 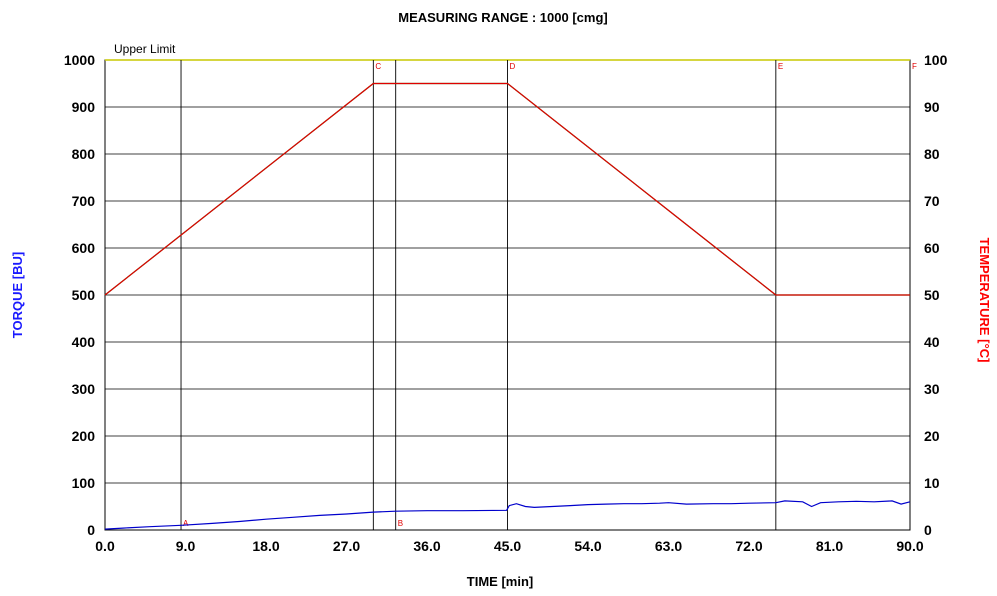 I want to click on x-tick-label: 45.0, so click(x=507, y=546).